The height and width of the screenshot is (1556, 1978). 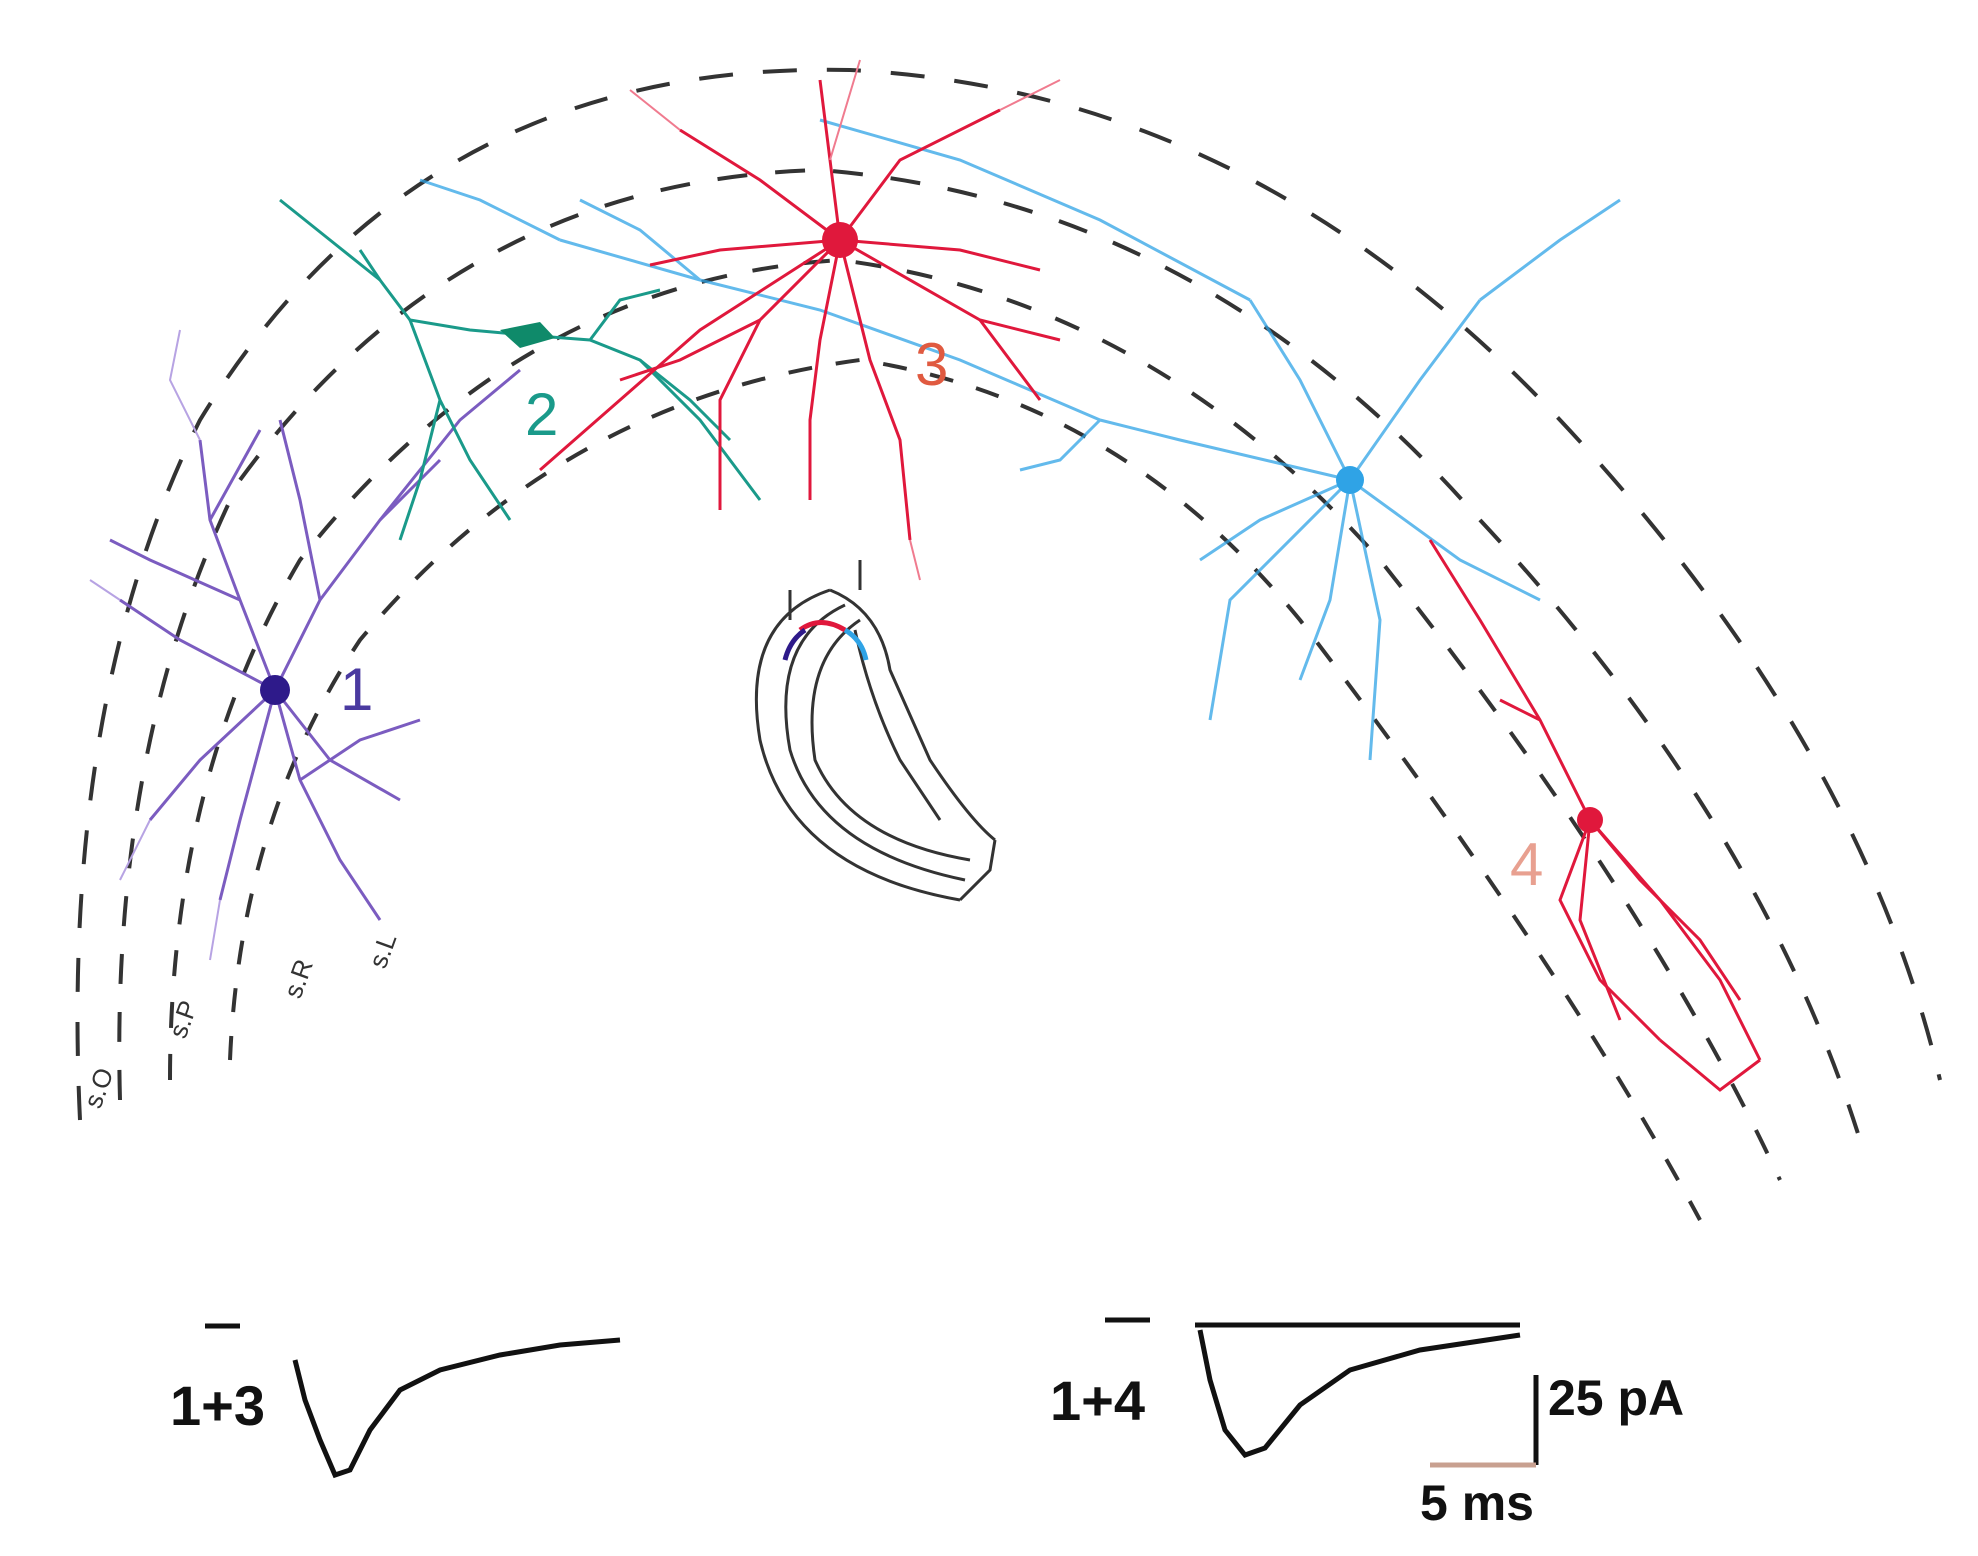 I want to click on neuron-3-arbor, so click(x=800, y=310).